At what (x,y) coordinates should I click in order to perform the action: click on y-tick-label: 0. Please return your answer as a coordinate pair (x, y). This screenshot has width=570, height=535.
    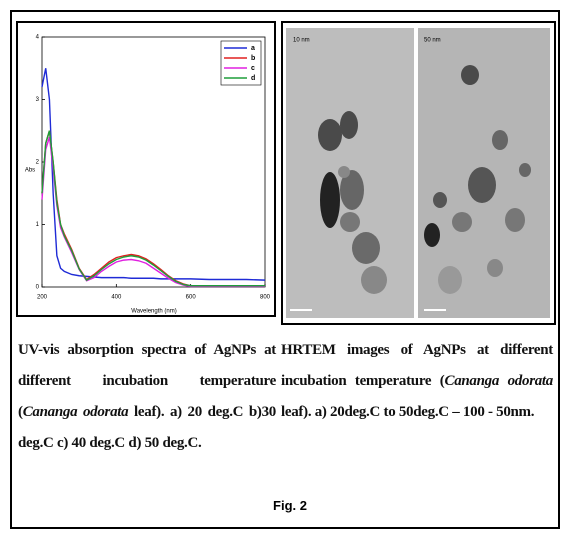
    Looking at the image, I should click on (38, 288).